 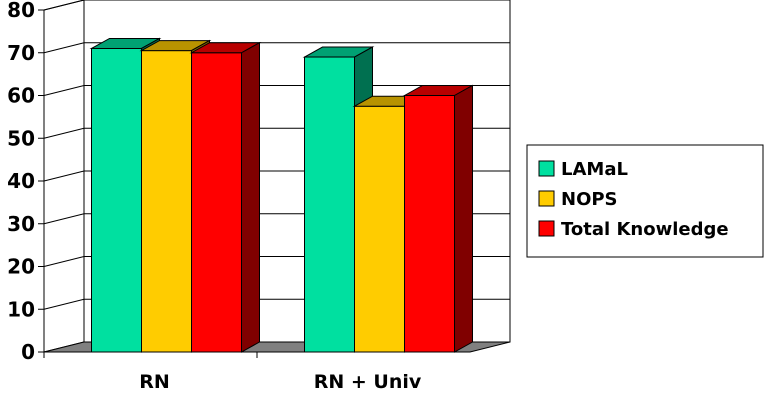 What do you see at coordinates (154, 382) in the screenshot?
I see `x-tick-label: RN` at bounding box center [154, 382].